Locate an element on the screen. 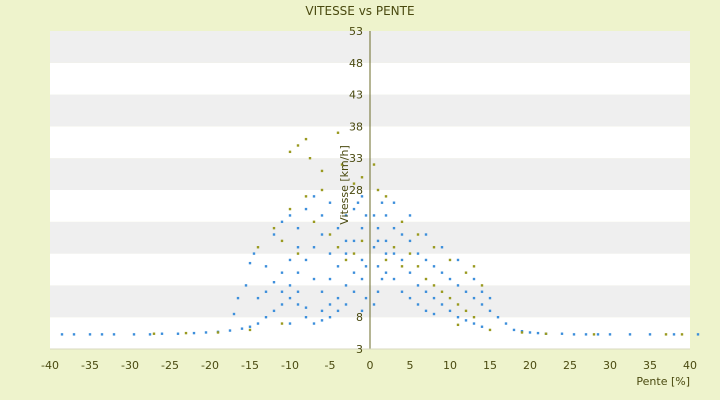  y-axis-label: Vitesse [km/h] is located at coordinates (344, 185).